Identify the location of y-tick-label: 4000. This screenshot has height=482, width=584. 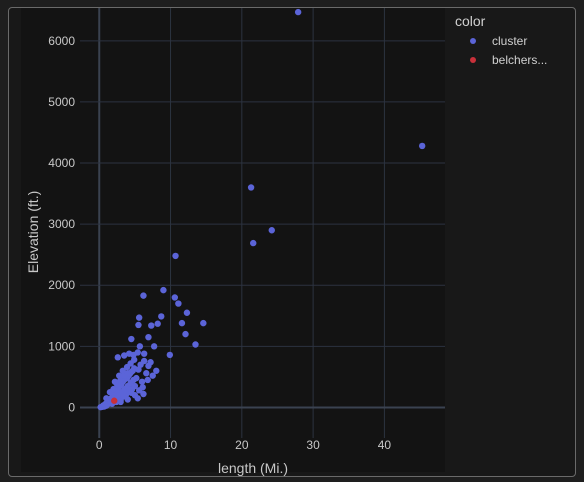
(61, 163).